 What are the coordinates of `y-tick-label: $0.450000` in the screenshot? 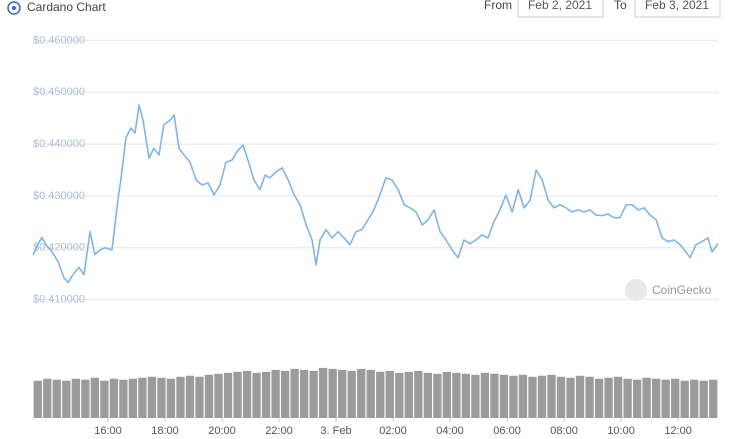 It's located at (59, 92).